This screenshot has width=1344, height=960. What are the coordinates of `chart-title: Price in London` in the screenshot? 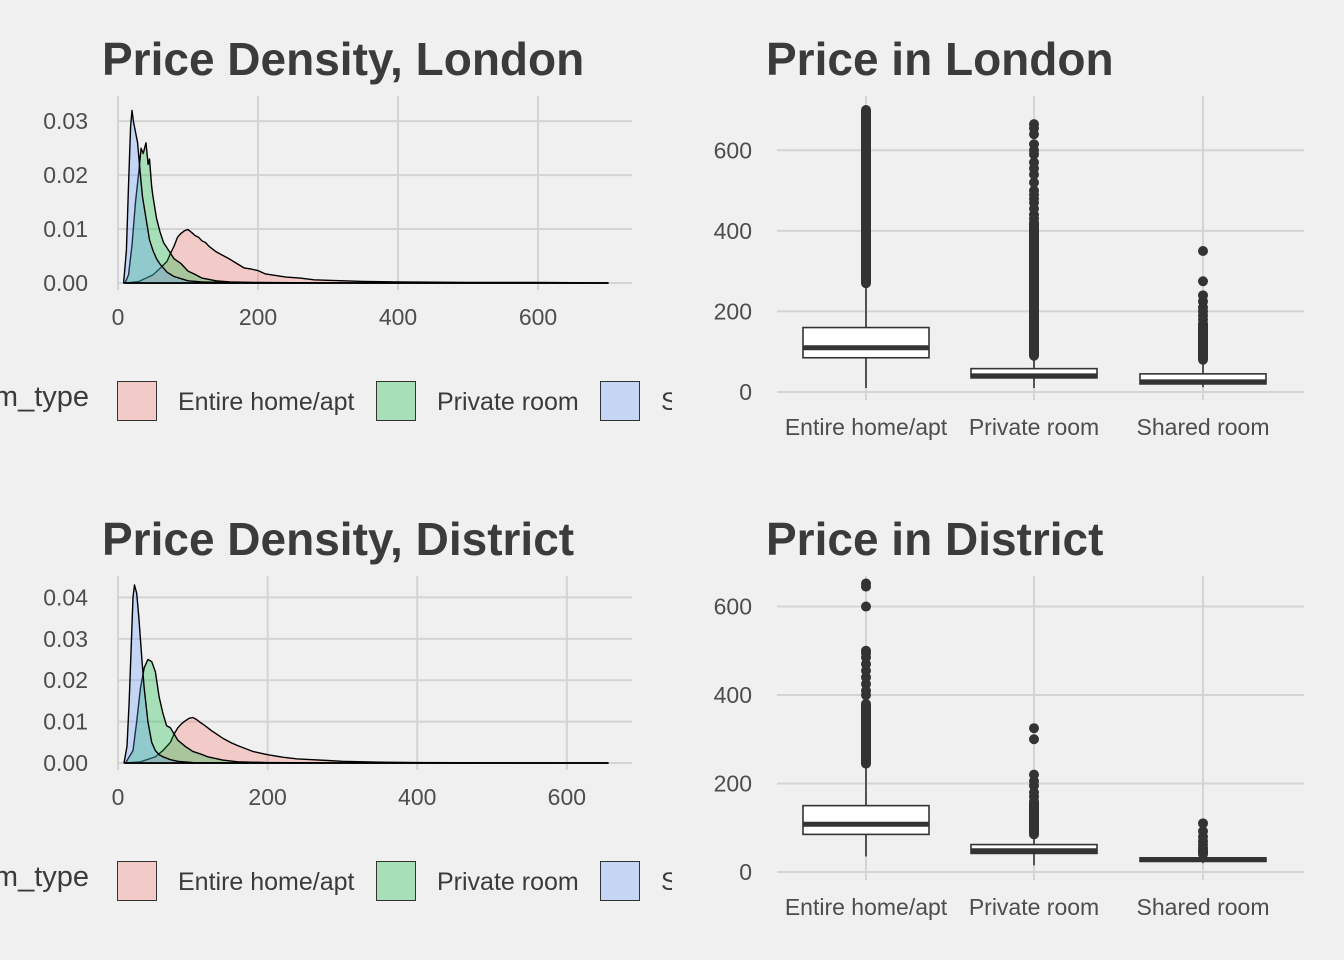 It's located at (940, 59).